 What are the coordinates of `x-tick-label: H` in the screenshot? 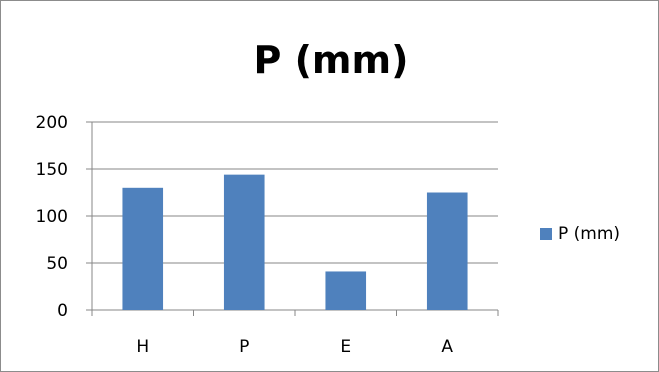 It's located at (142, 347).